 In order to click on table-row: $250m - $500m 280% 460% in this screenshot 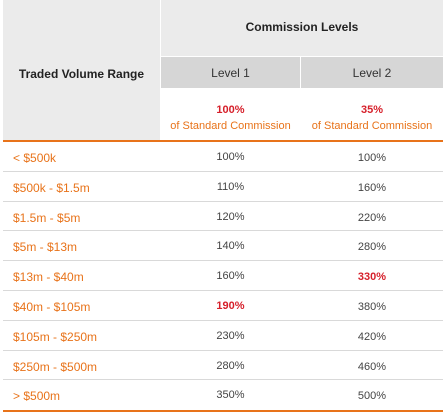, I will do `click(223, 366)`.